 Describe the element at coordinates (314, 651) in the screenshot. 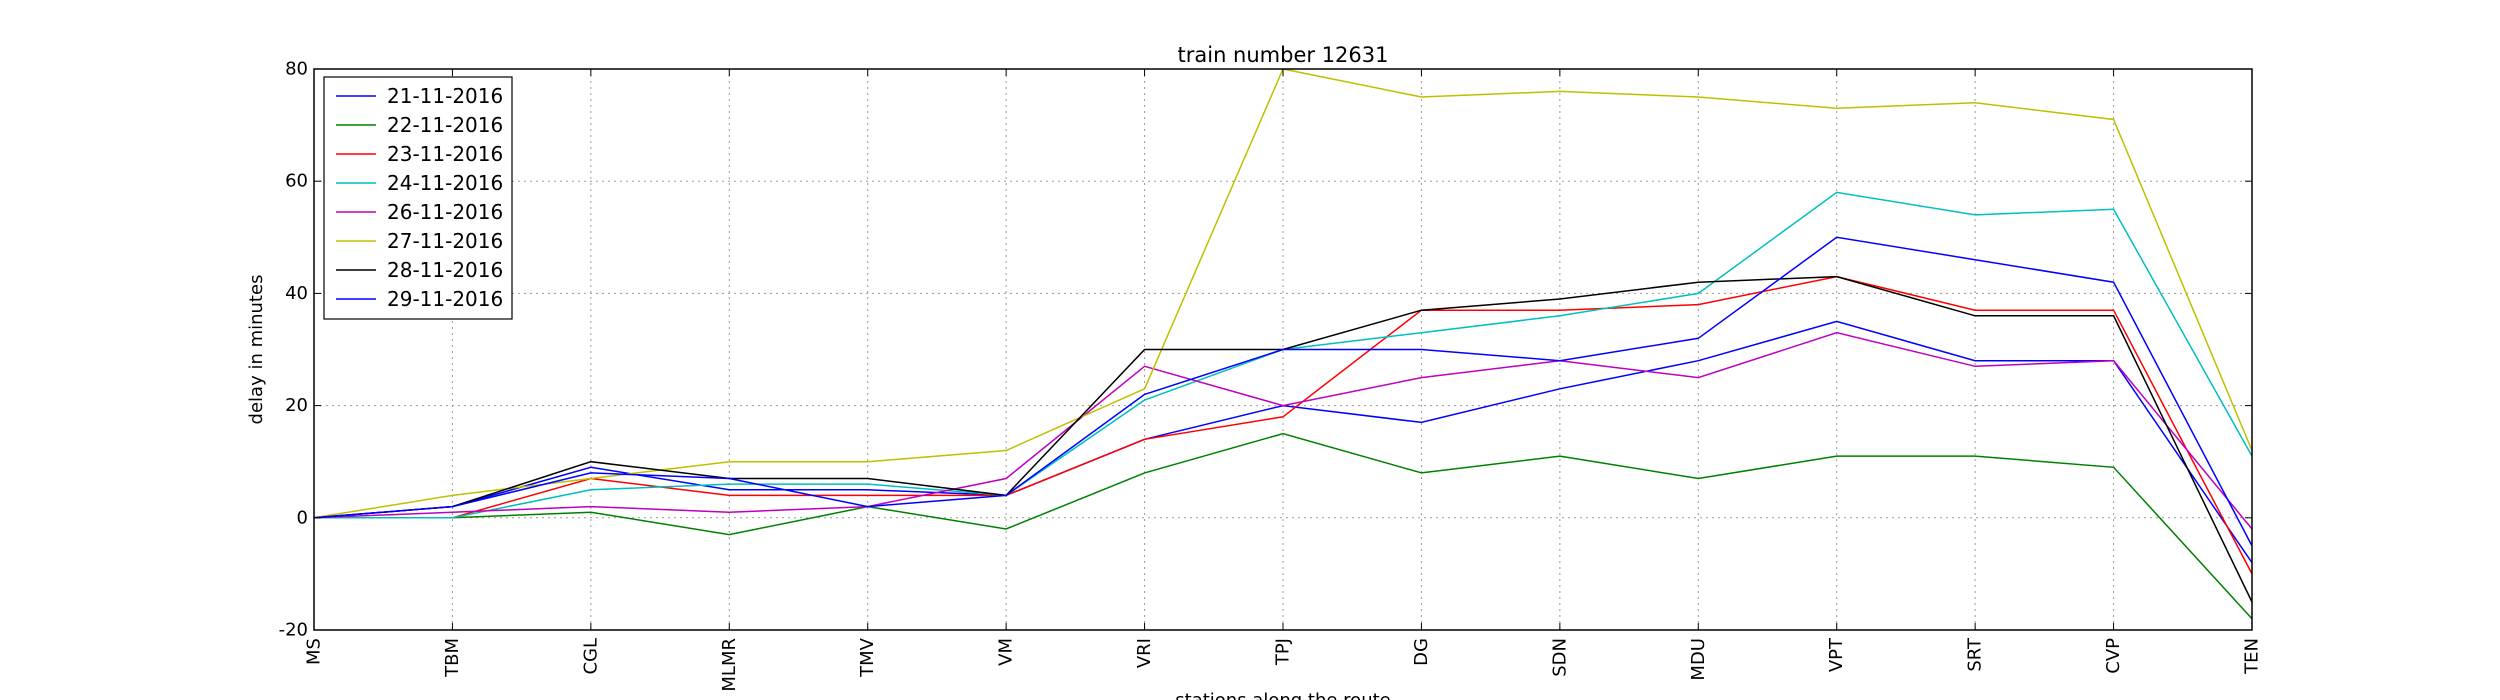

I see `x-tick-label: MS` at that location.